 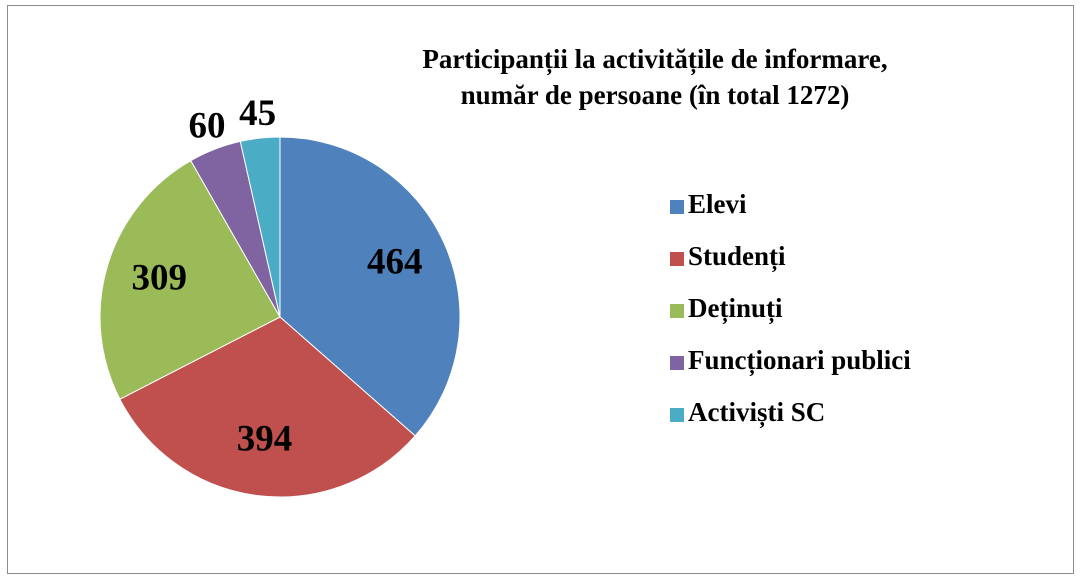 I want to click on data-label: 60, so click(x=207, y=126).